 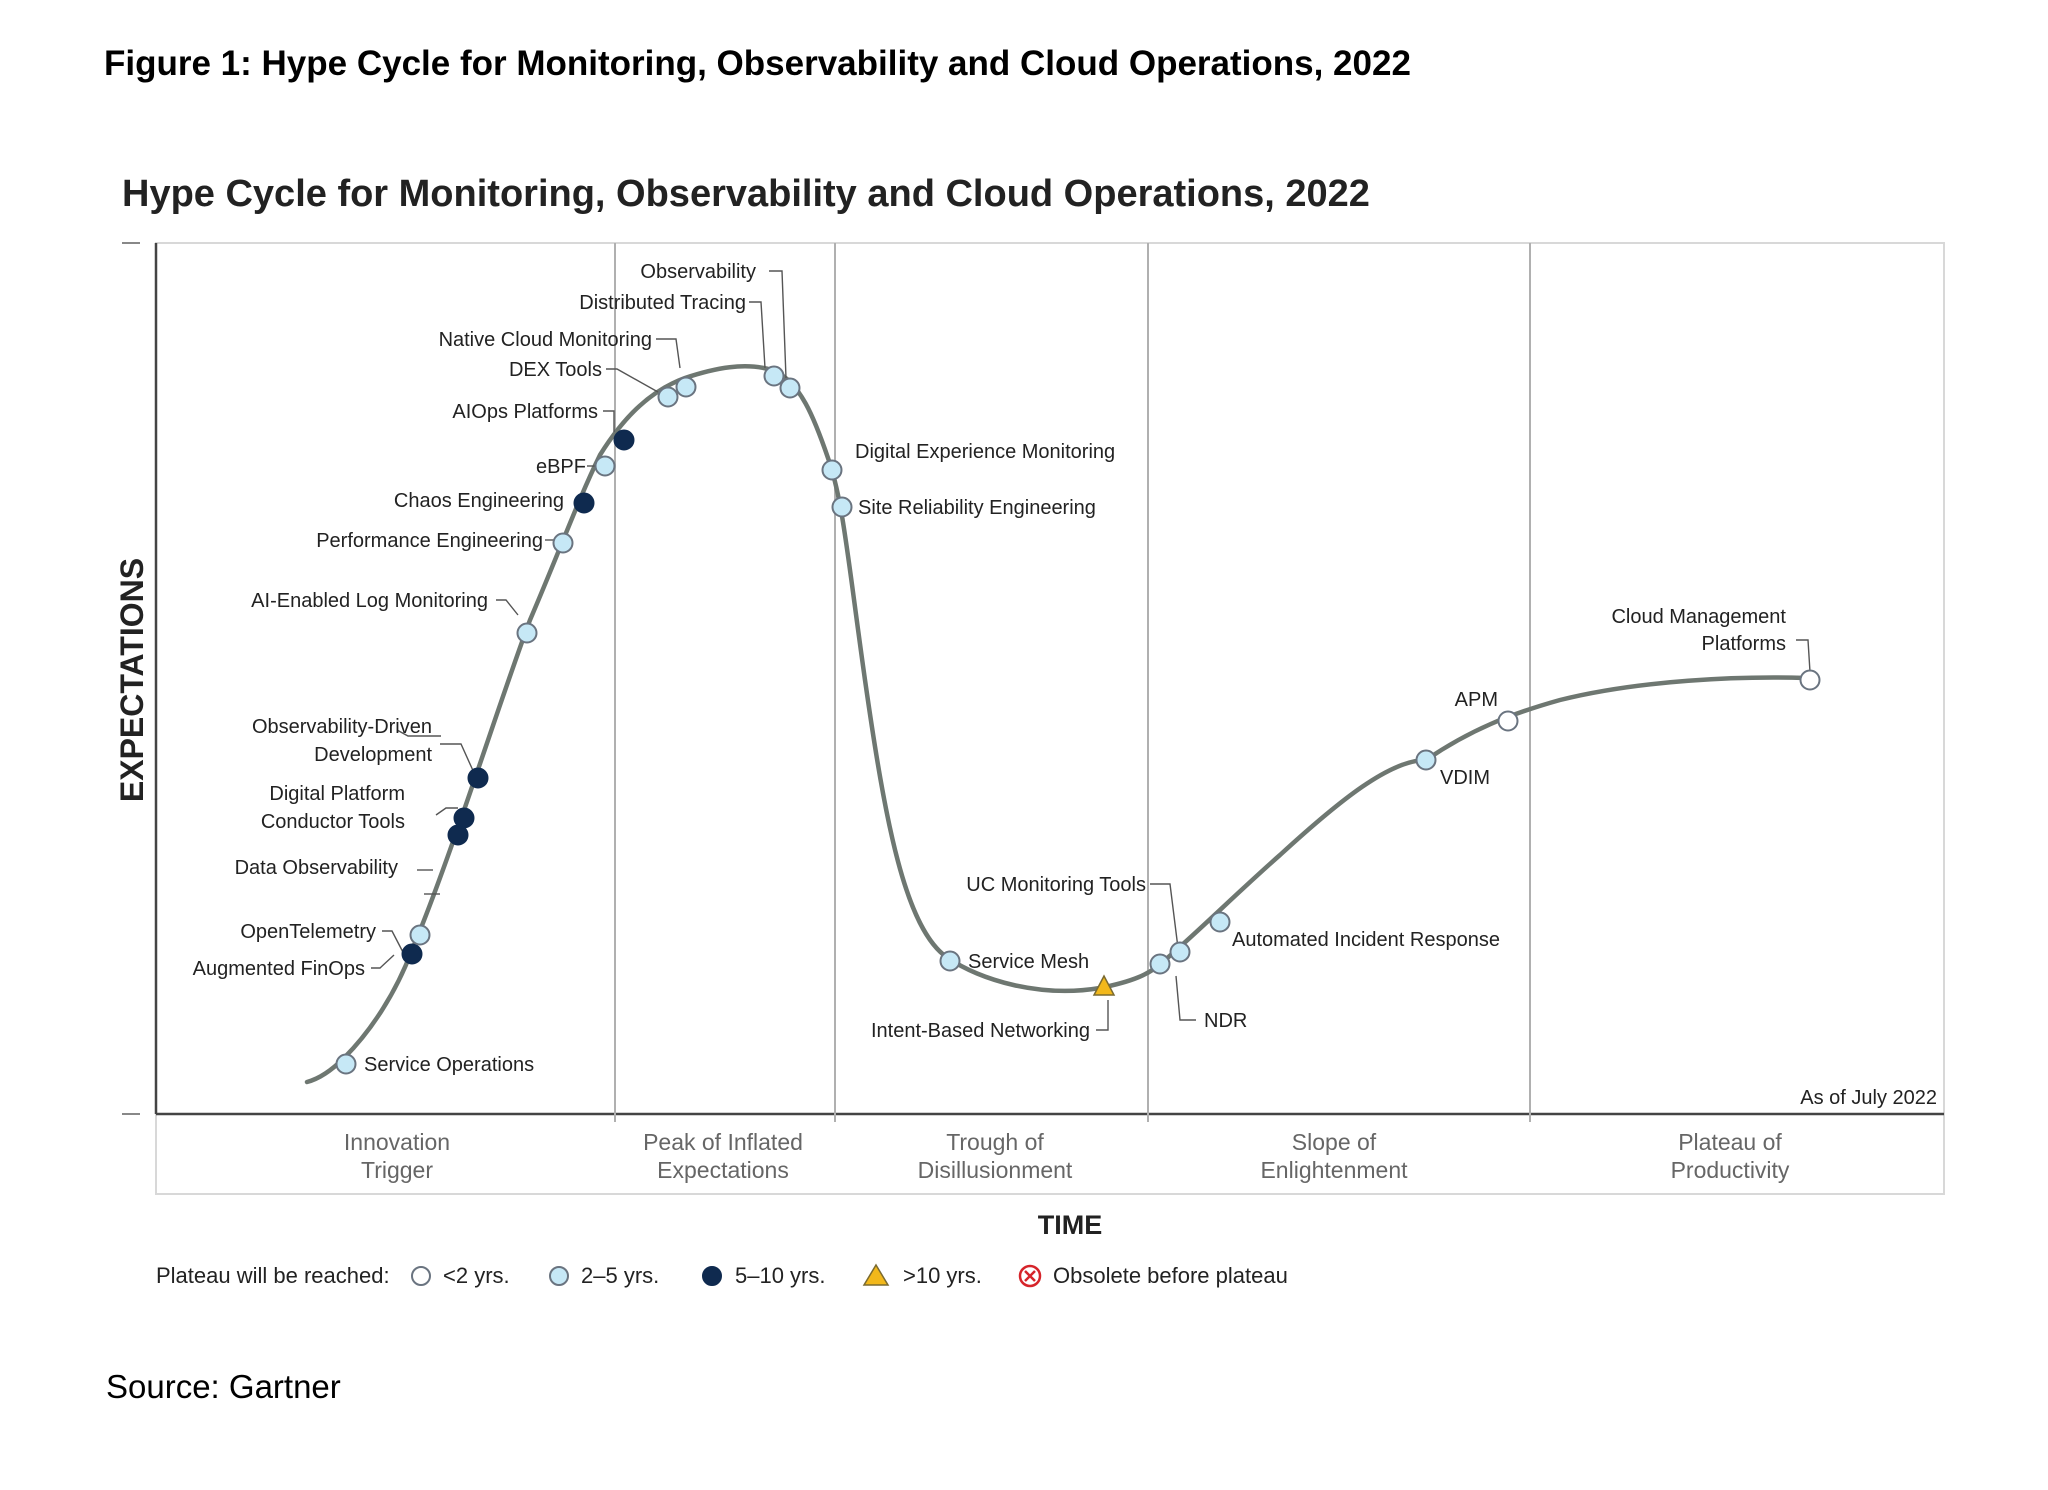 I want to click on technology-label: Chaos Engineering, so click(x=479, y=501).